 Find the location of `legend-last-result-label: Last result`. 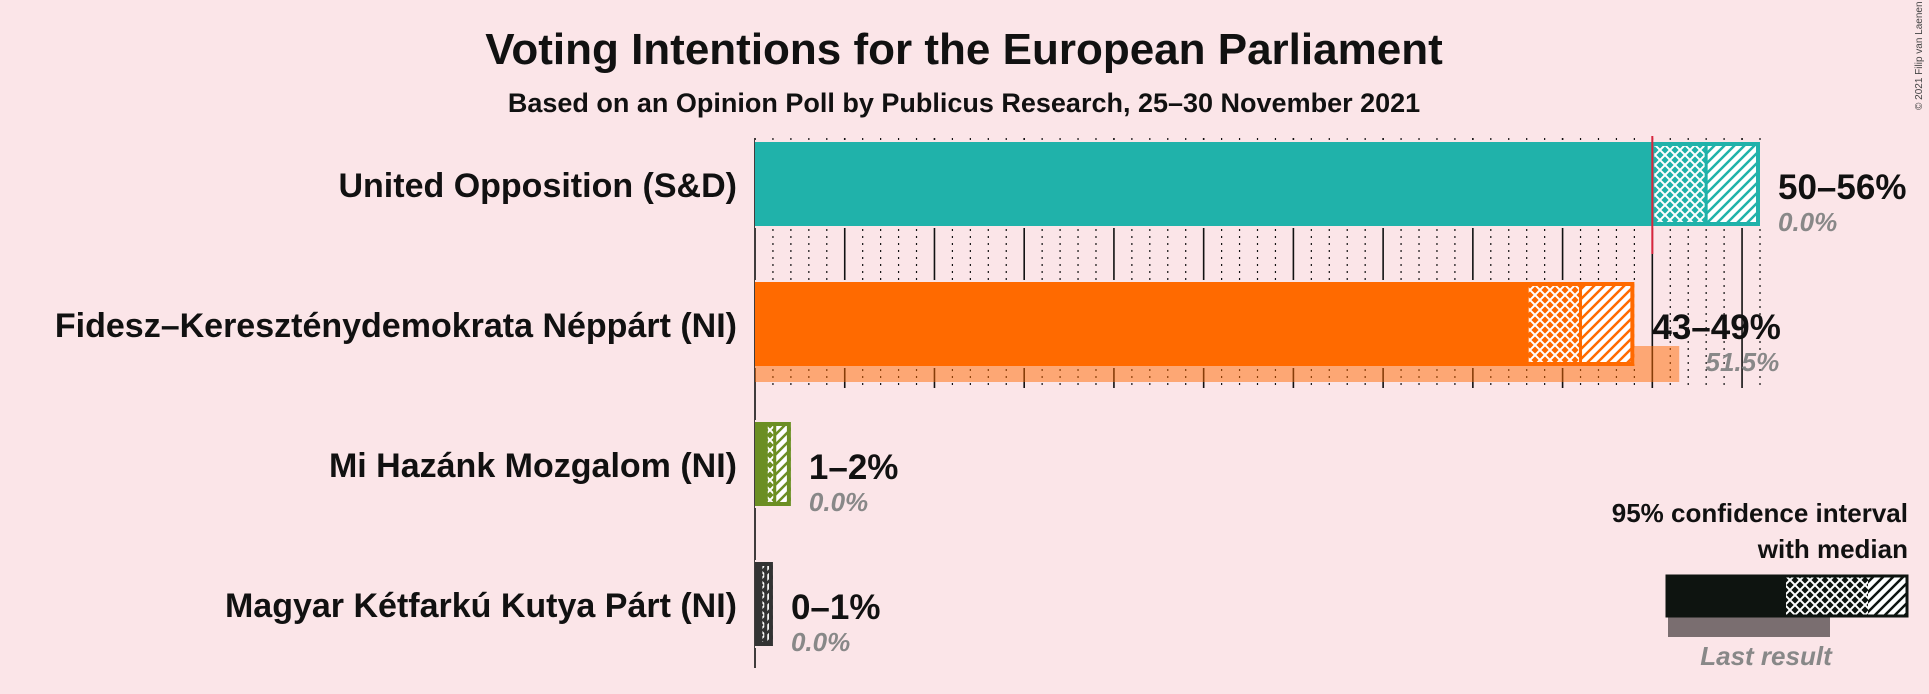

legend-last-result-label: Last result is located at coordinates (1766, 656).